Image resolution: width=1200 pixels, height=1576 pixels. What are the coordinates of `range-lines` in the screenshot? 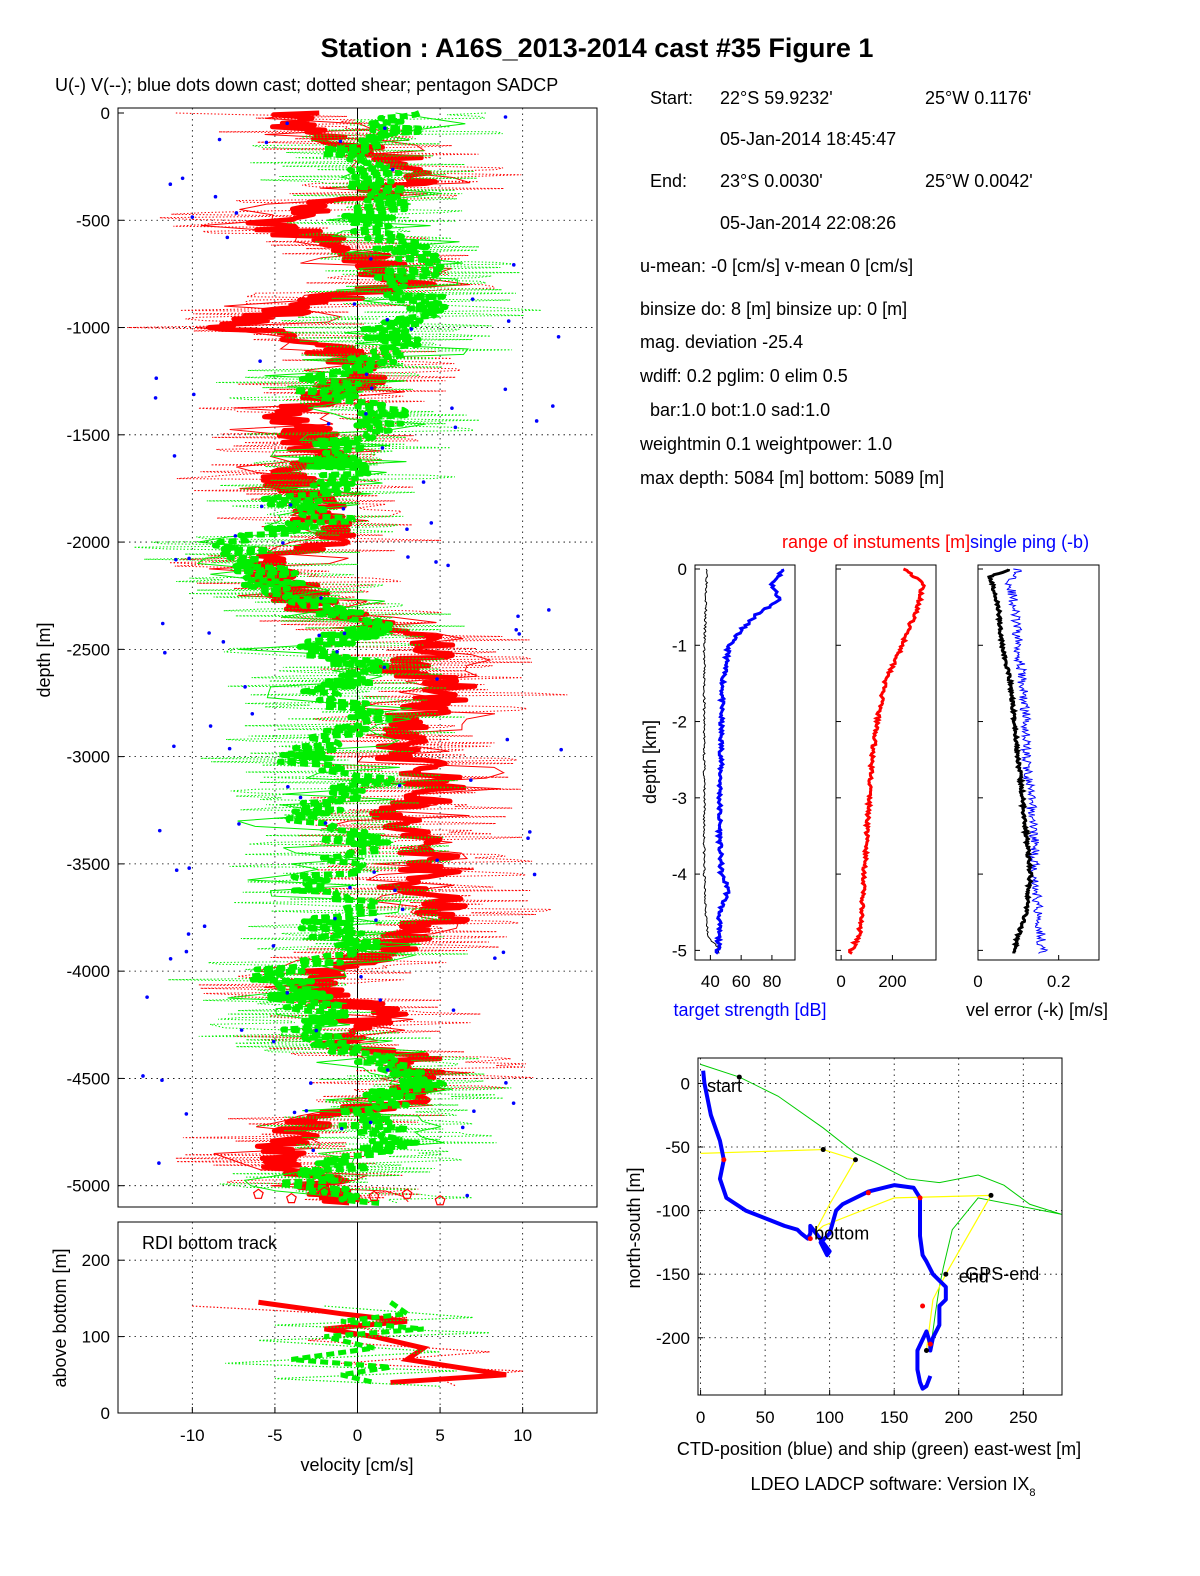 It's located at (887, 761).